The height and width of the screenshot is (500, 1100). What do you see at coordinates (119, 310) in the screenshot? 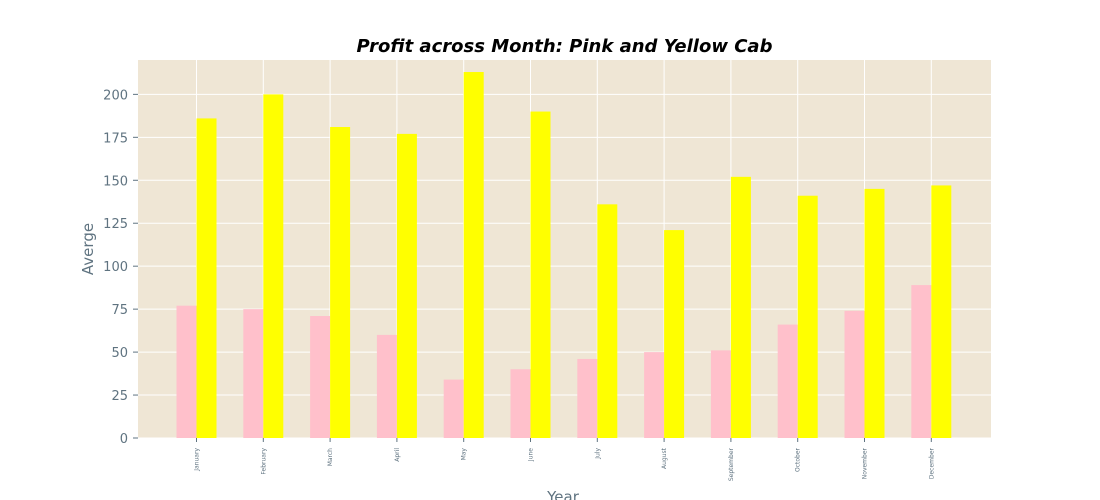
I see `y-tick-label: 75` at bounding box center [119, 310].